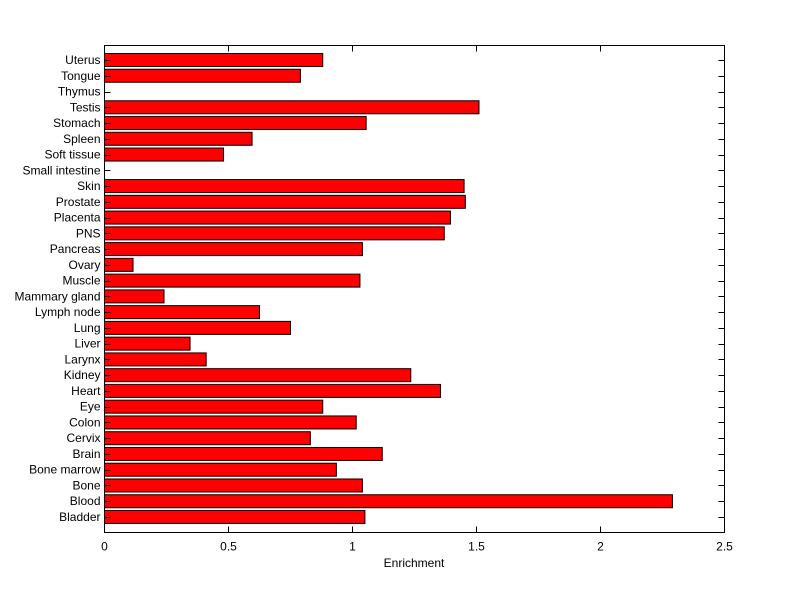  Describe the element at coordinates (207, 438) in the screenshot. I see `bar-cervix` at that location.